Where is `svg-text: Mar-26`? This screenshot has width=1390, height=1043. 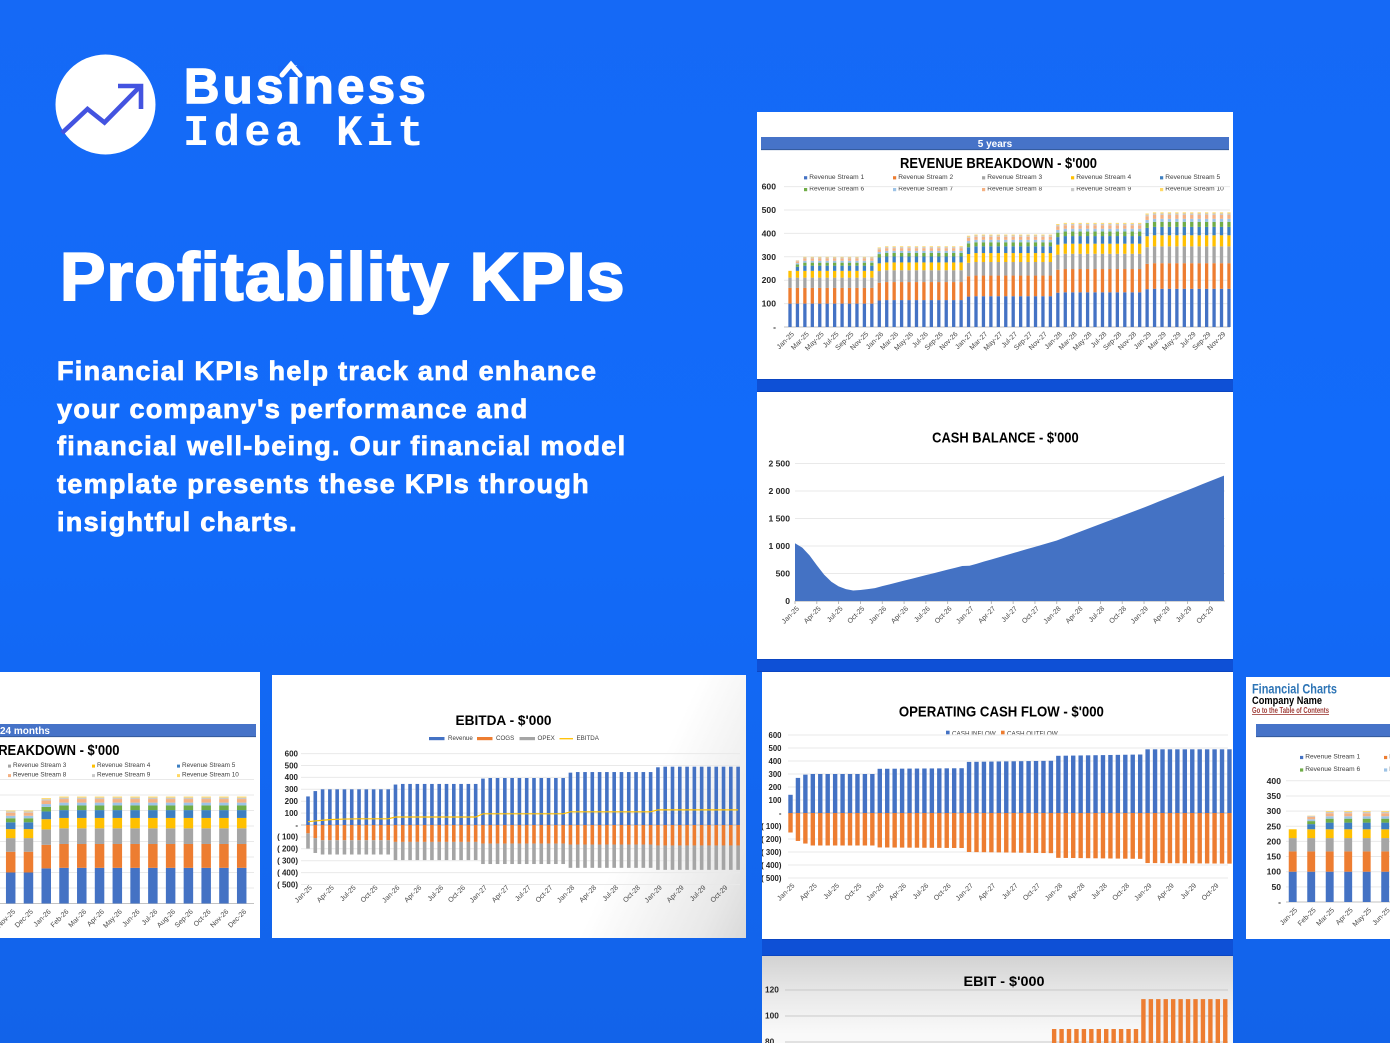
svg-text: Mar-26 is located at coordinates (78, 918).